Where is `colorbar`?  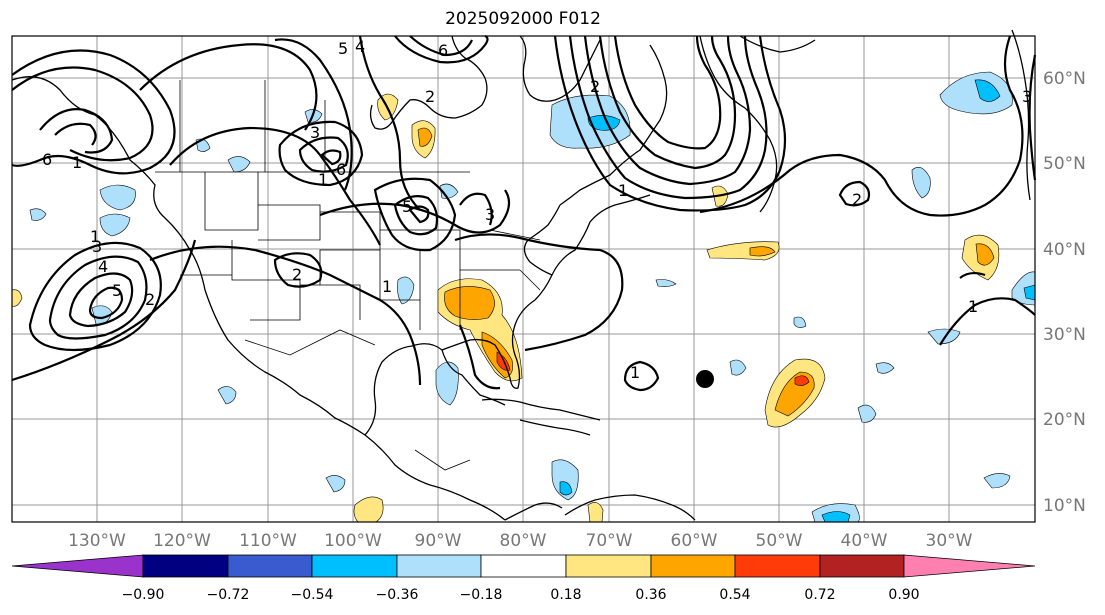
colorbar is located at coordinates (523, 566).